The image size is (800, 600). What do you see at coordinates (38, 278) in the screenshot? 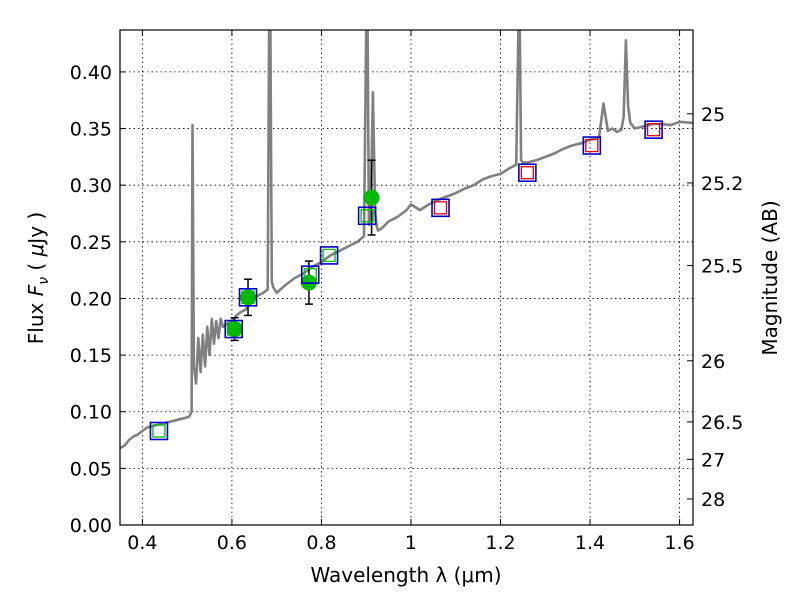
I see `y-axis-label: Flux Fν ( μJy )` at bounding box center [38, 278].